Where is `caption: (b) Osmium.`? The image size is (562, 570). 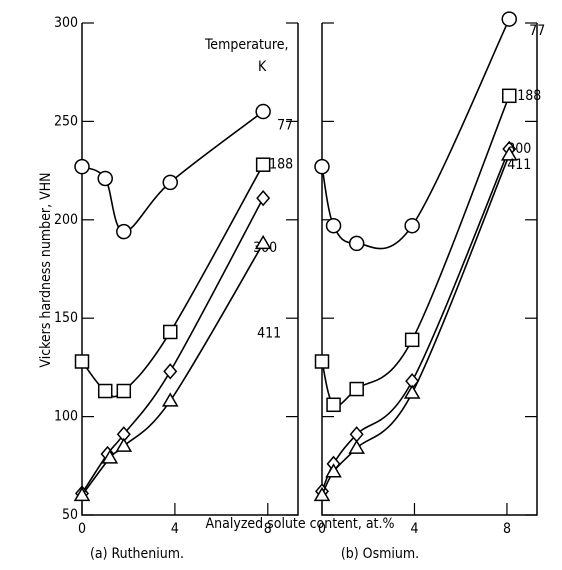
caption: (b) Osmium. is located at coordinates (380, 554).